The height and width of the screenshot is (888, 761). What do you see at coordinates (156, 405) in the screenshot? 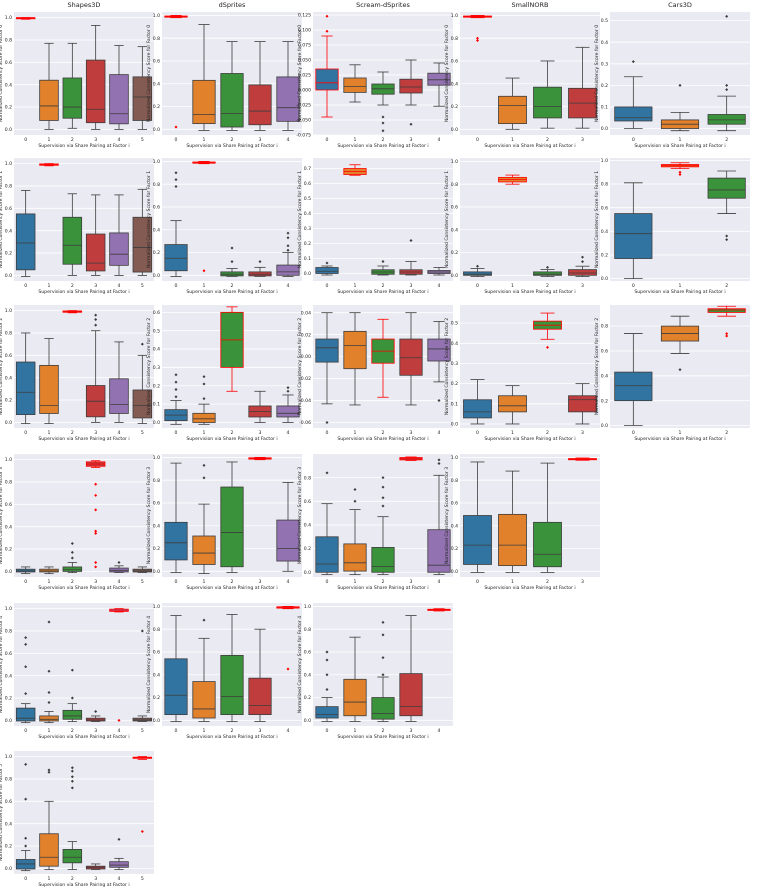
I see `y-tick-label: 0.1` at bounding box center [156, 405].